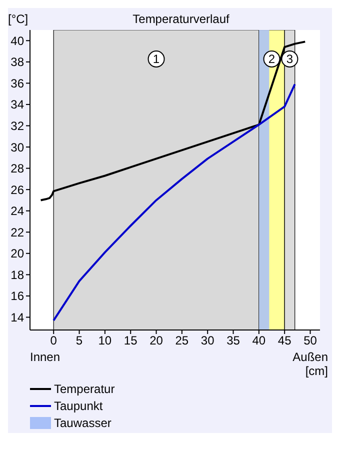  Describe the element at coordinates (17, 189) in the screenshot. I see `y-tick-label: 26` at that location.